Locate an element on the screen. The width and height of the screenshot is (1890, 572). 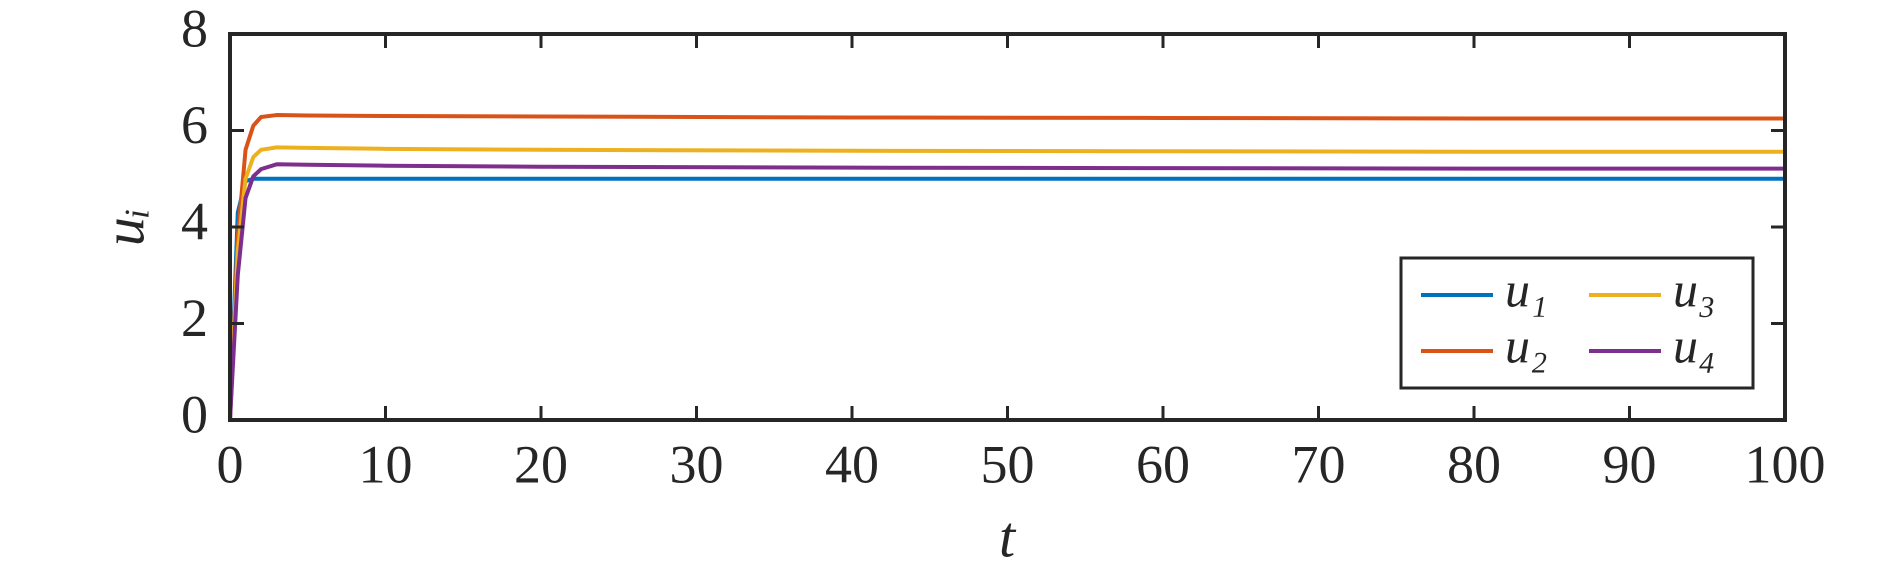
x-tick-label: 10 is located at coordinates (386, 464).